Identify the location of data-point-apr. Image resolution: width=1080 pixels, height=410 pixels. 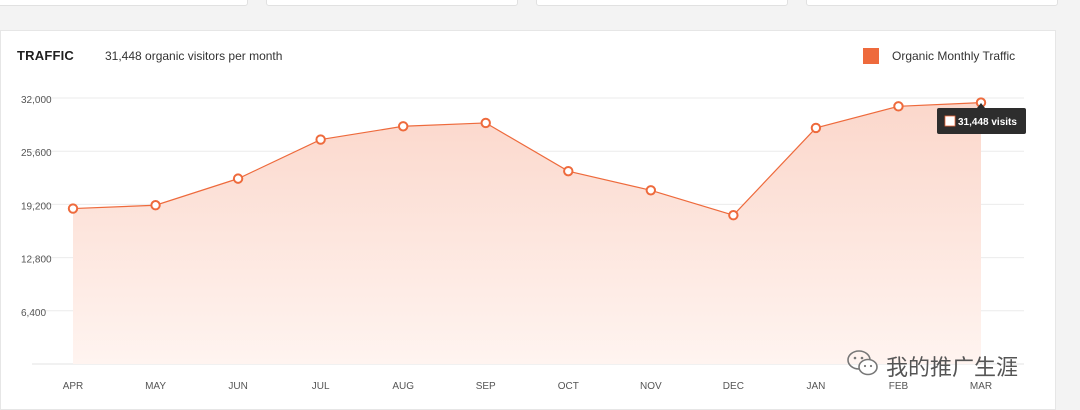
(73, 208).